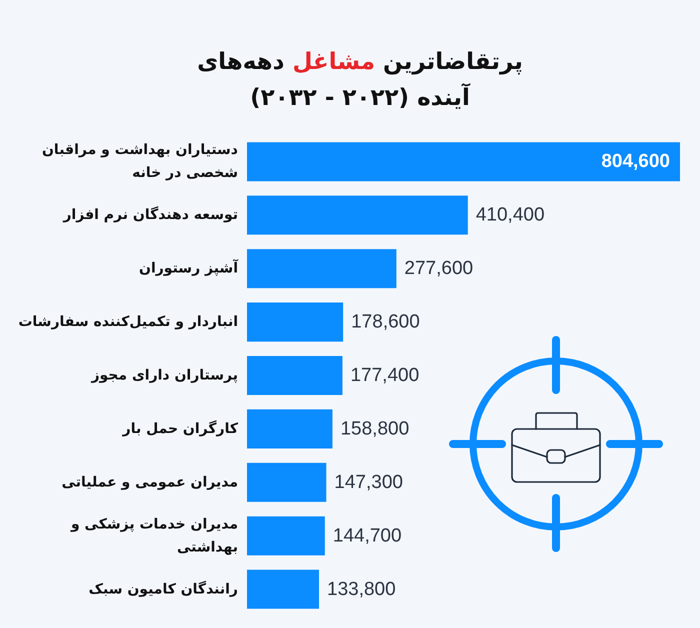  What do you see at coordinates (154, 536) in the screenshot?
I see `y-tick-label: مدیران خدمات پزشکی و بهداشتی` at bounding box center [154, 536].